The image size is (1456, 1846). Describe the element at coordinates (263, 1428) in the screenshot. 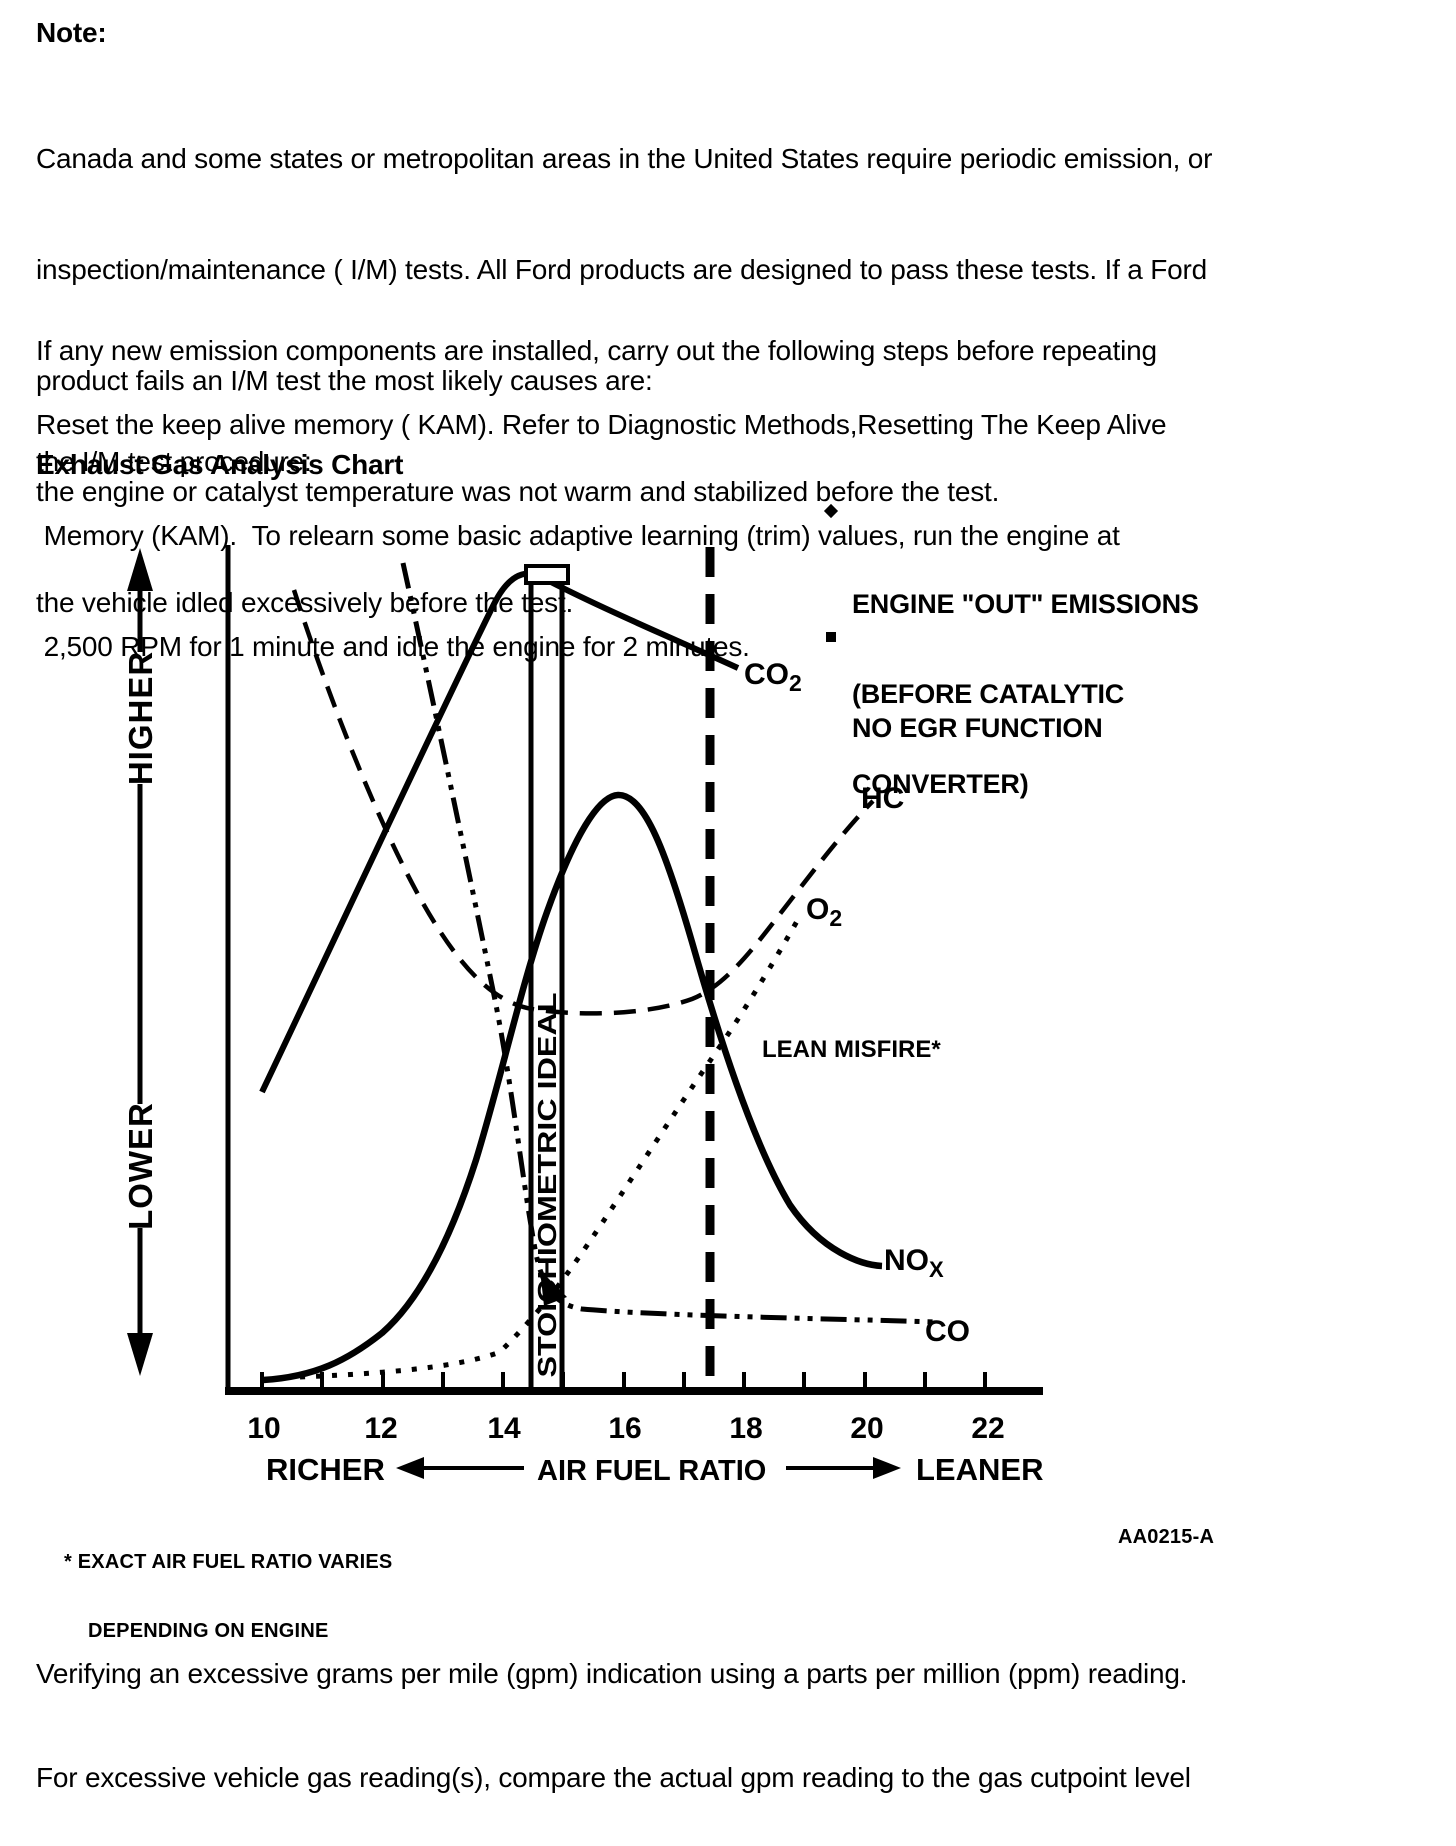

I see `x-tick-10: 10` at that location.